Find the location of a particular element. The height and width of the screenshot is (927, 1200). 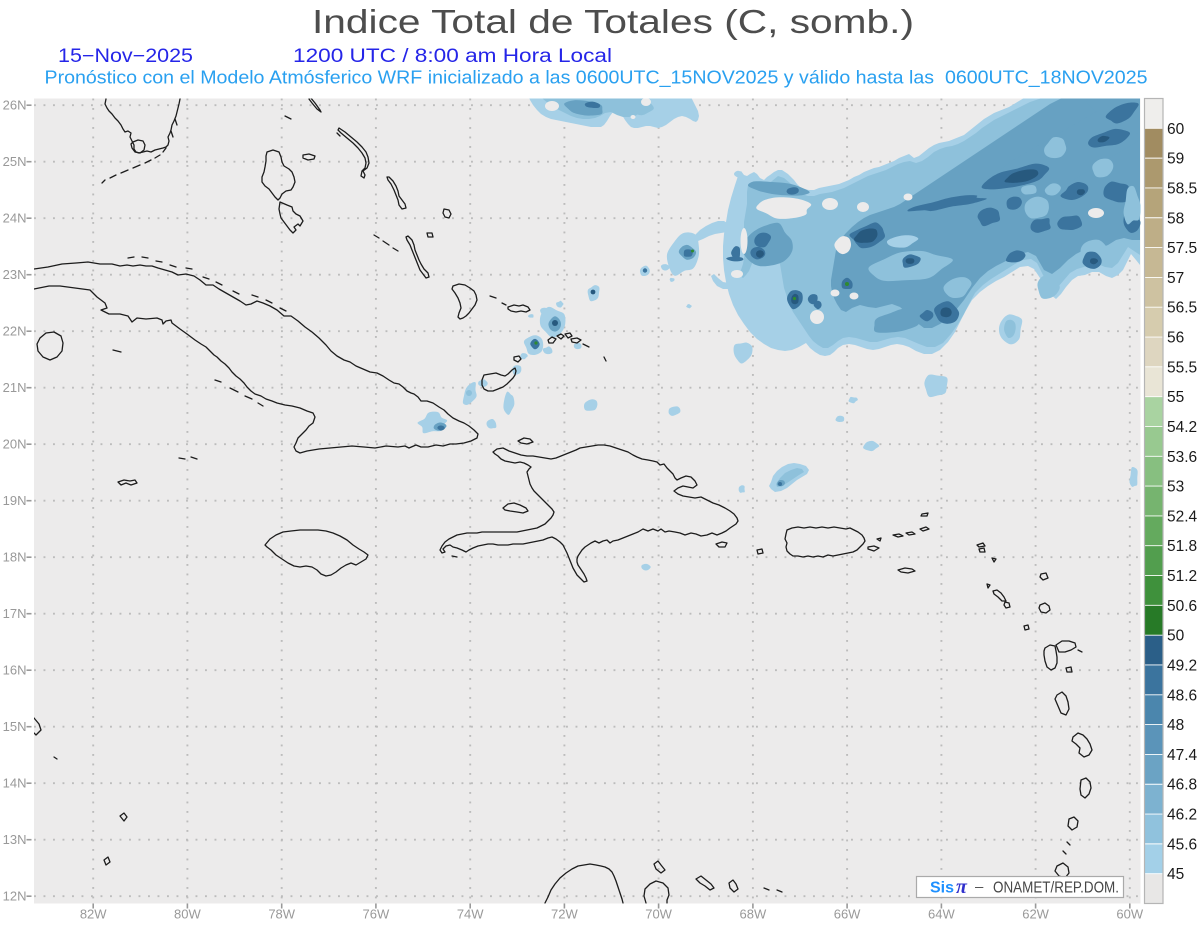

svg-text: 25N is located at coordinates (15, 161).